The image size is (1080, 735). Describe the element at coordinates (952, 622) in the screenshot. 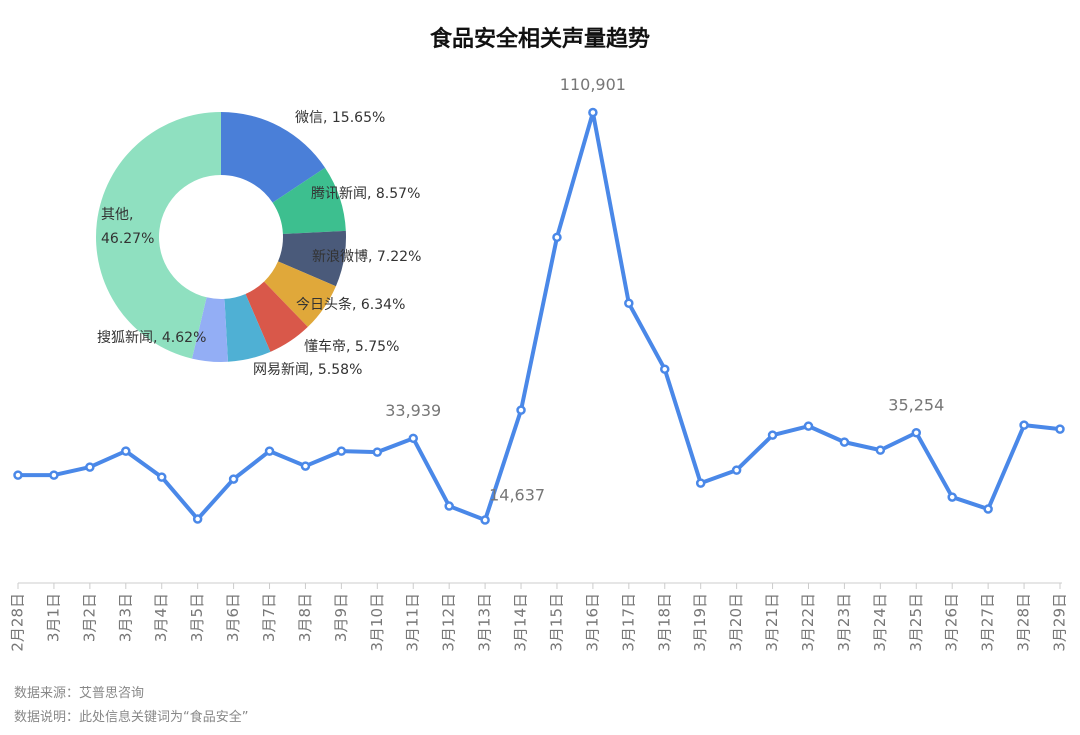

I see `x-tick-label: 3月26日` at that location.